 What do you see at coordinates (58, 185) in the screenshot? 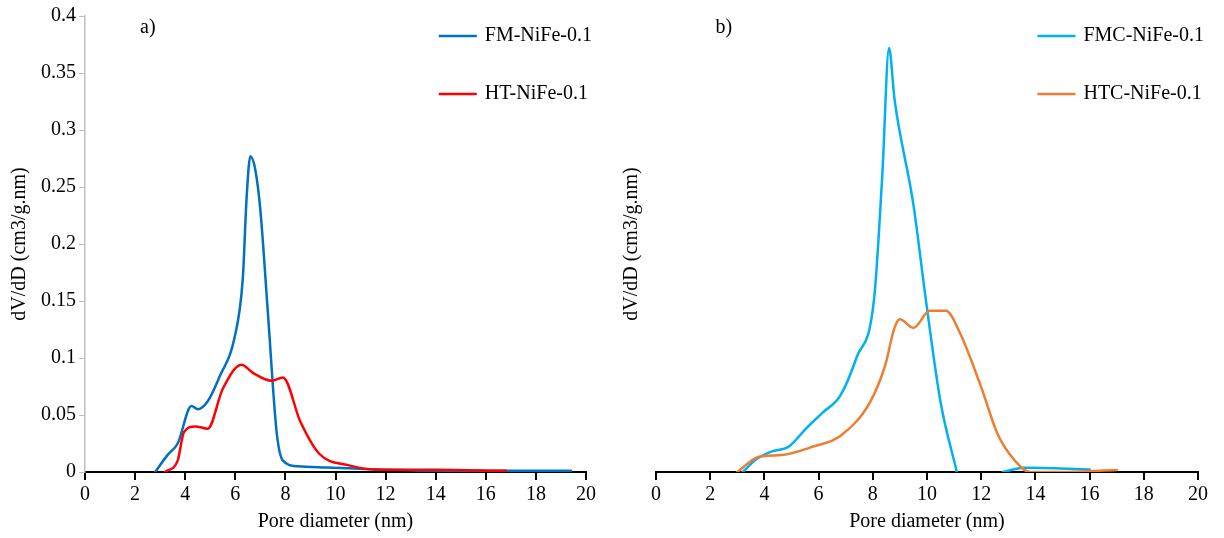
I see `y-tick-label: 0.25` at bounding box center [58, 185].